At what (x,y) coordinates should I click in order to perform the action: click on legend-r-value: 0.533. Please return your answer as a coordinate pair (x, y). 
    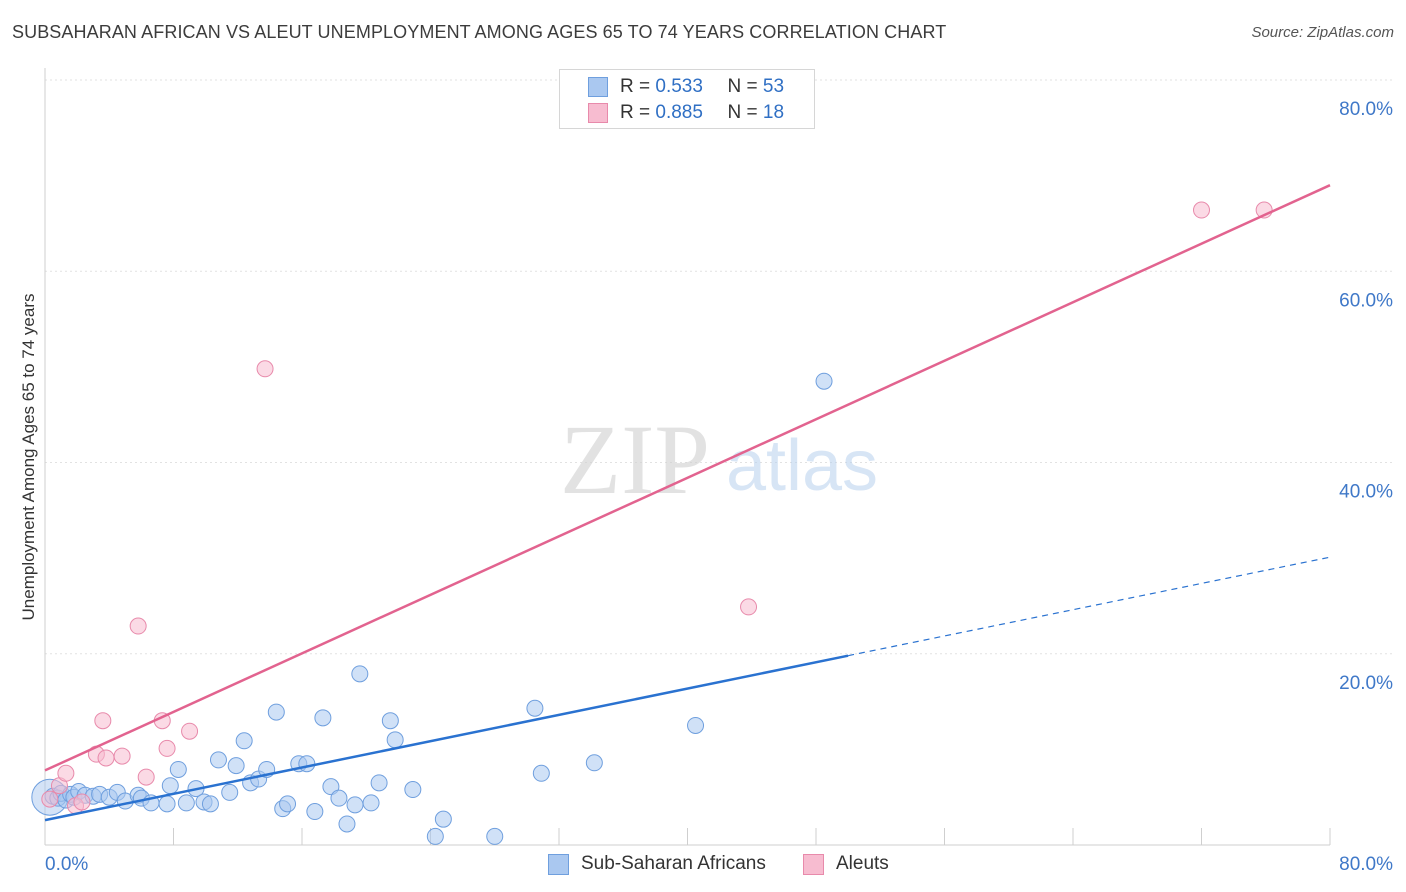
    Looking at the image, I should click on (679, 86).